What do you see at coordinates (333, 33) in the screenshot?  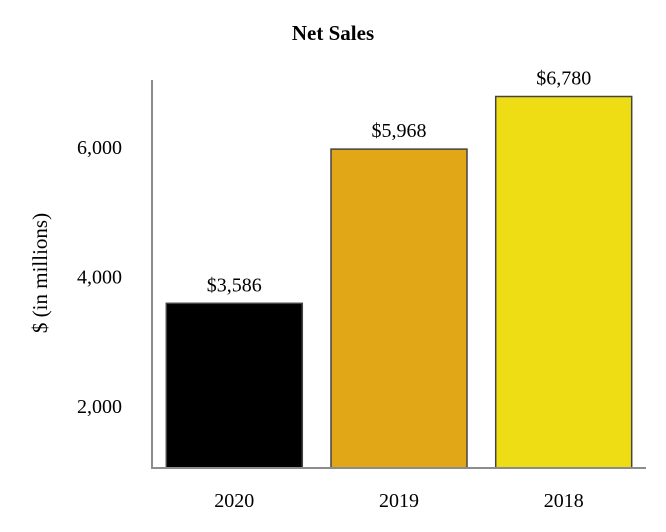 I see `chart-title: Net Sales` at bounding box center [333, 33].